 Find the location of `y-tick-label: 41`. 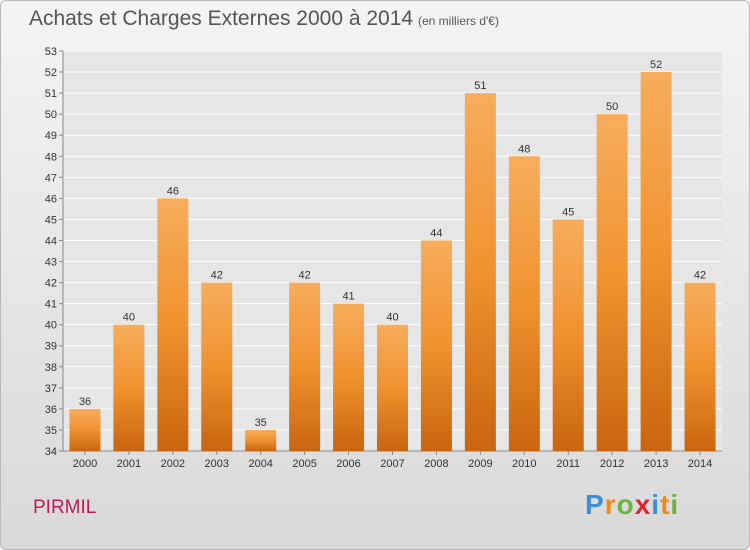

y-tick-label: 41 is located at coordinates (51, 305).